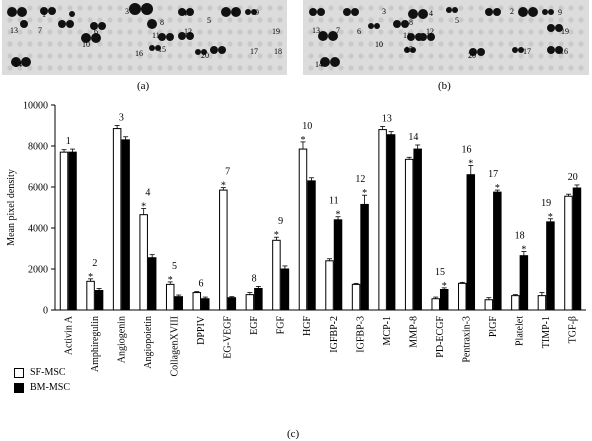  Describe the element at coordinates (11, 207) in the screenshot. I see `y-axis-label: Mean pixel density` at that location.